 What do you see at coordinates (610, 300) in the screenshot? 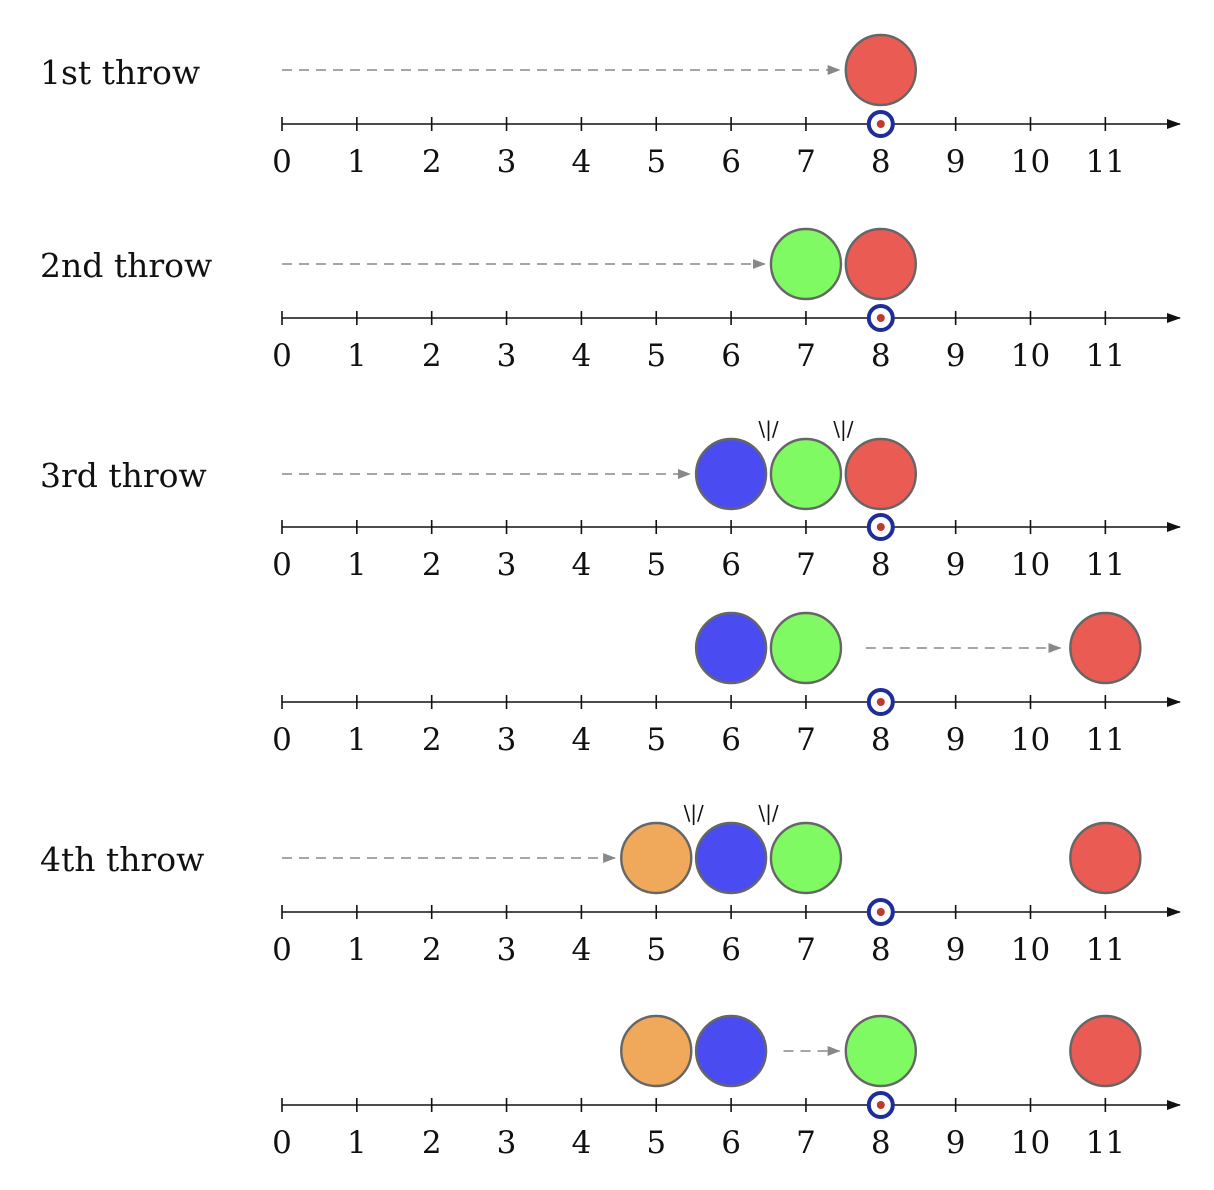
I see `throw-row: 2nd throw 0 1 2 3 4 5 6 7 8 9 10 11` at bounding box center [610, 300].